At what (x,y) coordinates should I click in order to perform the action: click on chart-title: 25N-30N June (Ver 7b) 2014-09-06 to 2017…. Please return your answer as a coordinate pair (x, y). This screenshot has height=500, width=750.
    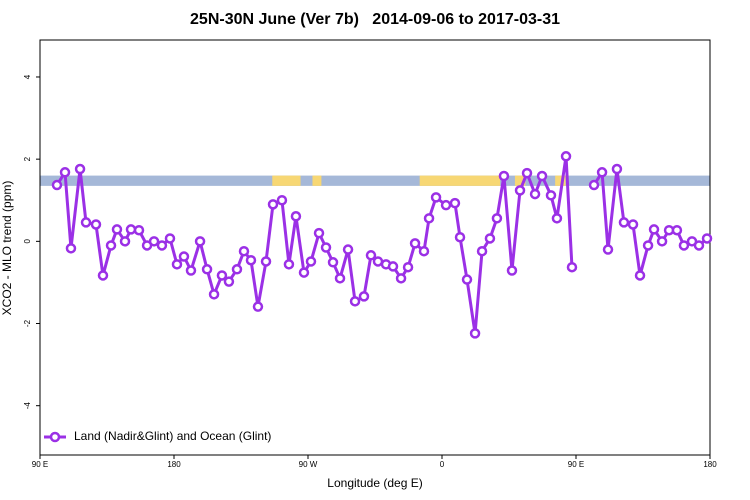
    Looking at the image, I should click on (375, 19).